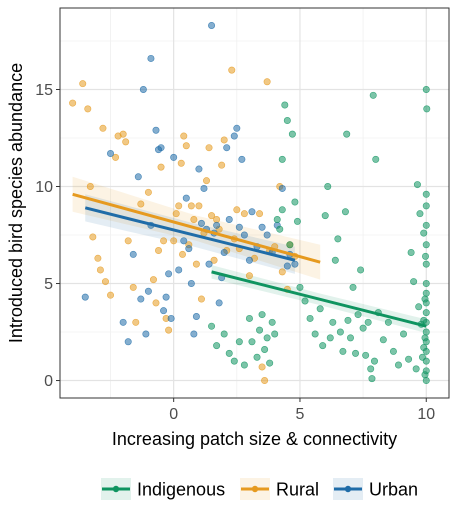 This screenshot has width=462, height=519. I want to click on y-tick-label: 15, so click(44, 90).